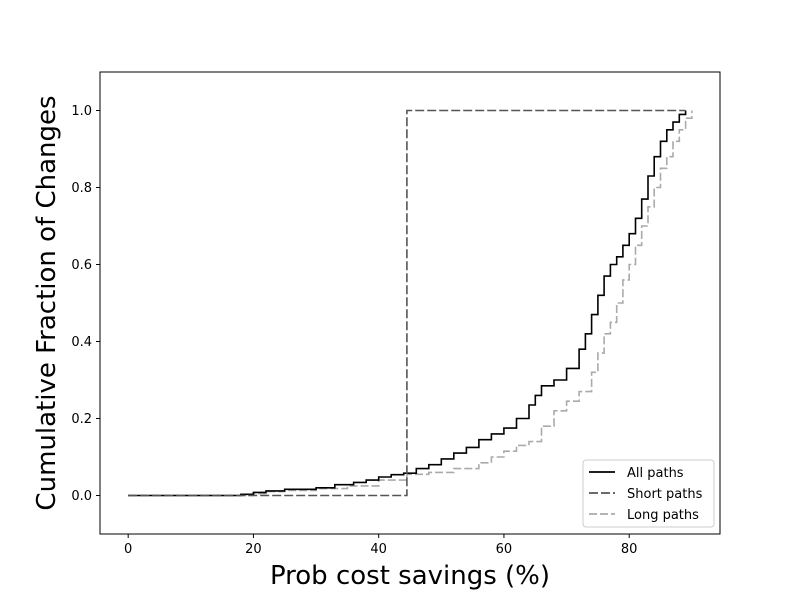 Image resolution: width=800 pixels, height=600 pixels. What do you see at coordinates (663, 515) in the screenshot?
I see `legend-label-long-paths: Long paths` at bounding box center [663, 515].